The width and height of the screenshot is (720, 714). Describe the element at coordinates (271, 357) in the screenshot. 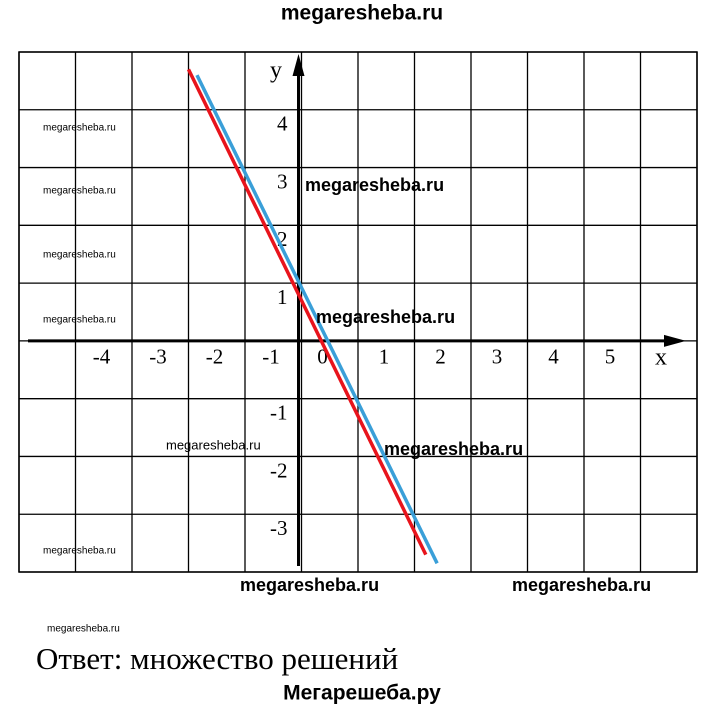

I see `x-tick-label: -1` at that location.